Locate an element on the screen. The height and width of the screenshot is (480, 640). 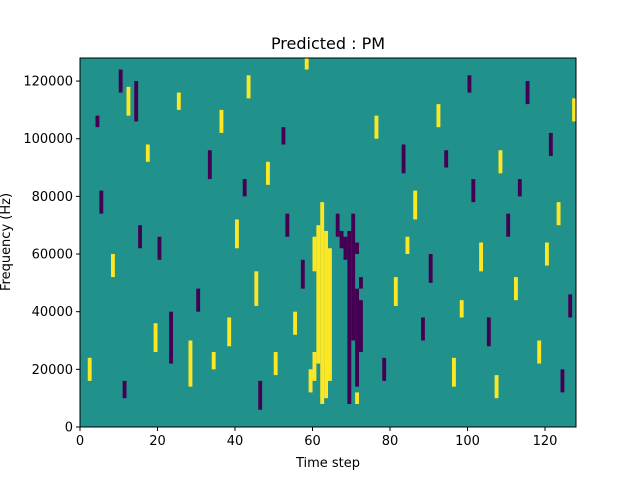
x-tick-label: 120 is located at coordinates (545, 441).